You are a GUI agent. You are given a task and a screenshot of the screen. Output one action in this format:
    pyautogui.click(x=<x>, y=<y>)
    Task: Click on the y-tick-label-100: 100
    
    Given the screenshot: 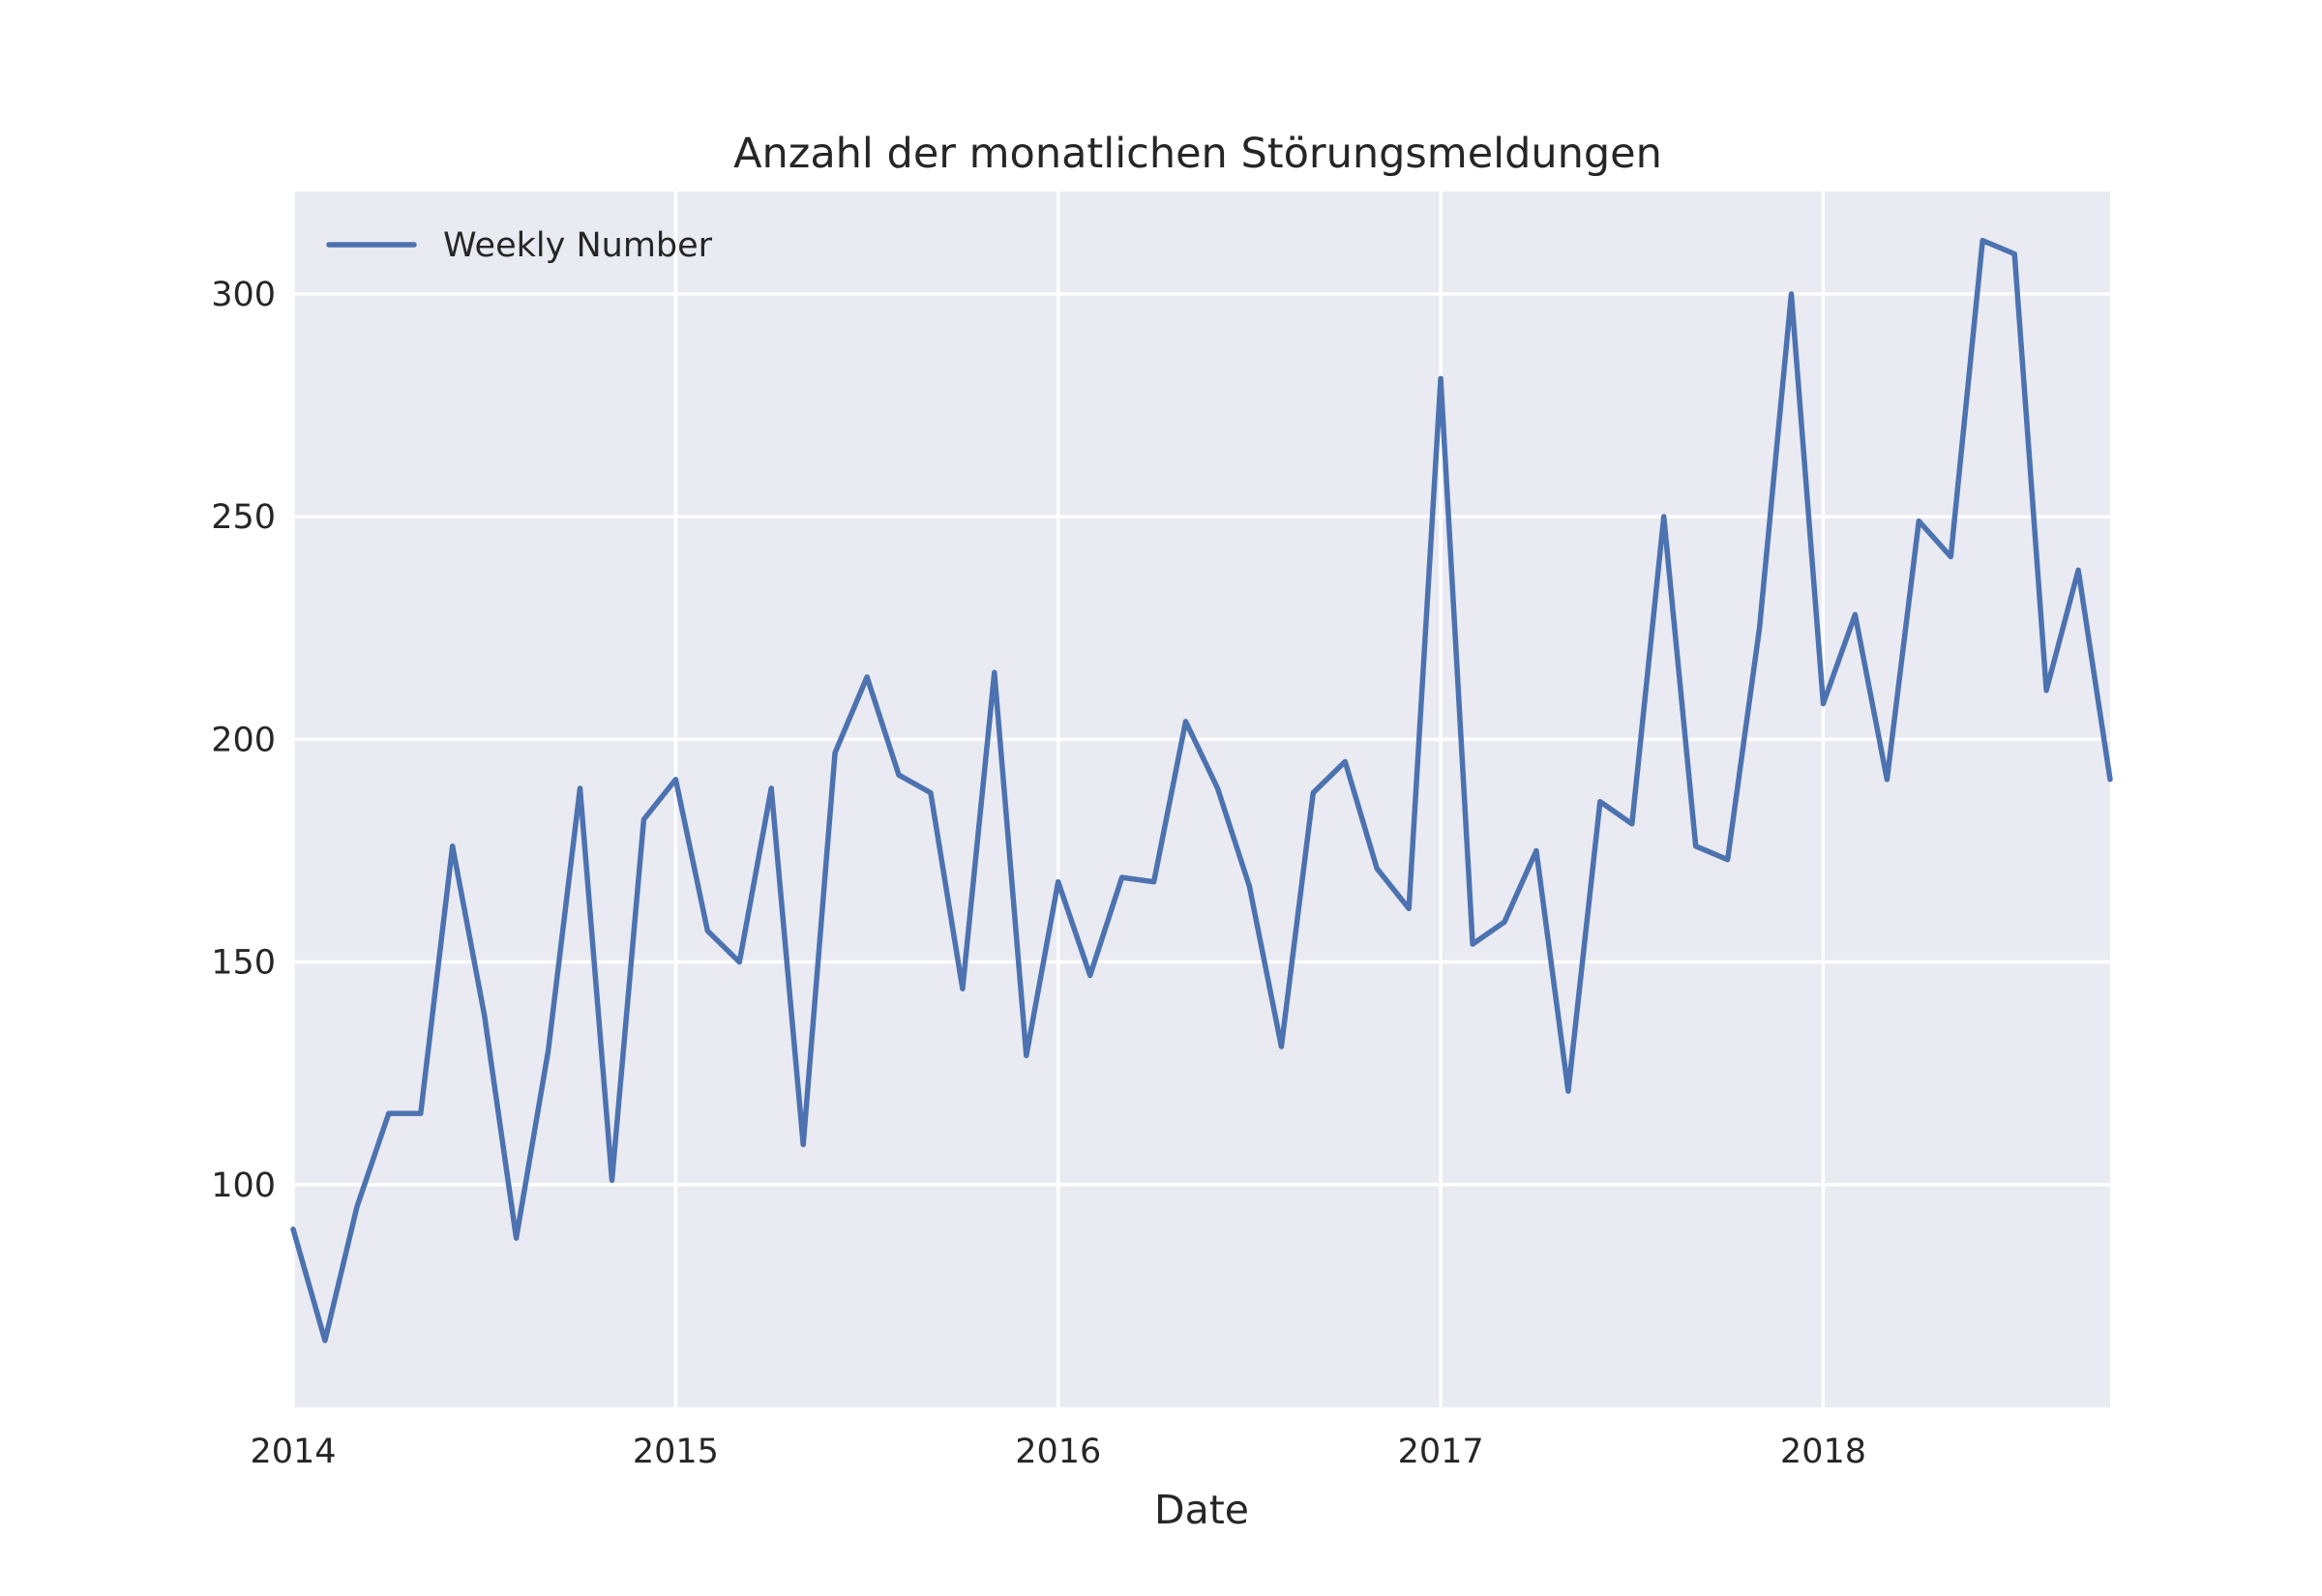 What is the action you would take?
    pyautogui.click(x=243, y=1186)
    